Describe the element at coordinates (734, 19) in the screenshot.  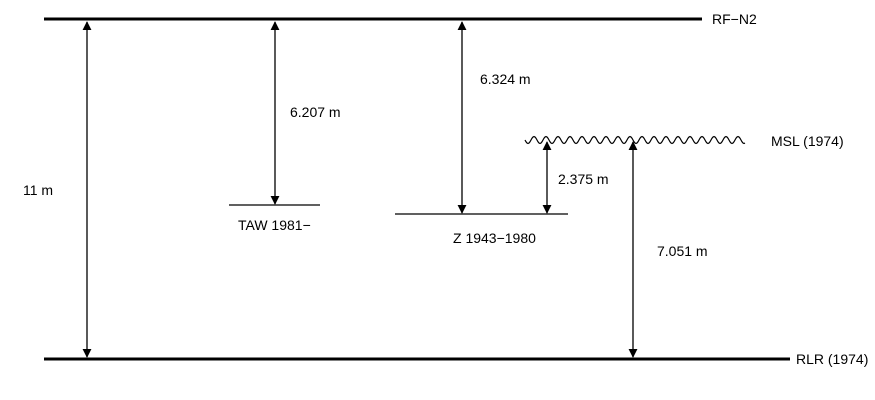
I see `rf-n2-label: RF−N2` at that location.